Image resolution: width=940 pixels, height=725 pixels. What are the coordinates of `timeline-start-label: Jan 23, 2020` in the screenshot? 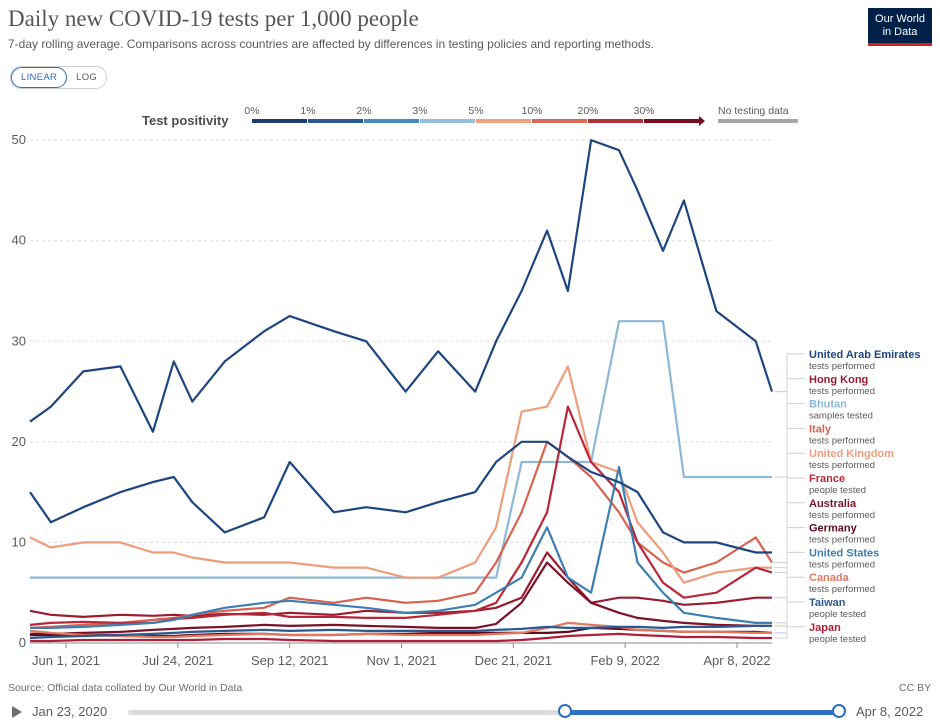 It's located at (70, 711).